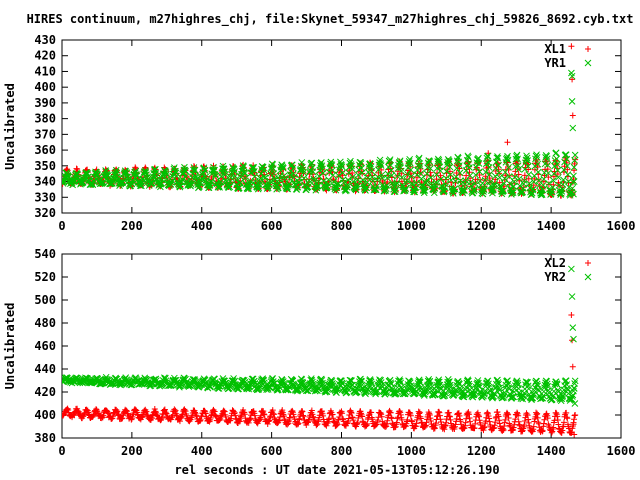 The height and width of the screenshot is (480, 640). I want to click on x-tick-label: 200, so click(132, 226).